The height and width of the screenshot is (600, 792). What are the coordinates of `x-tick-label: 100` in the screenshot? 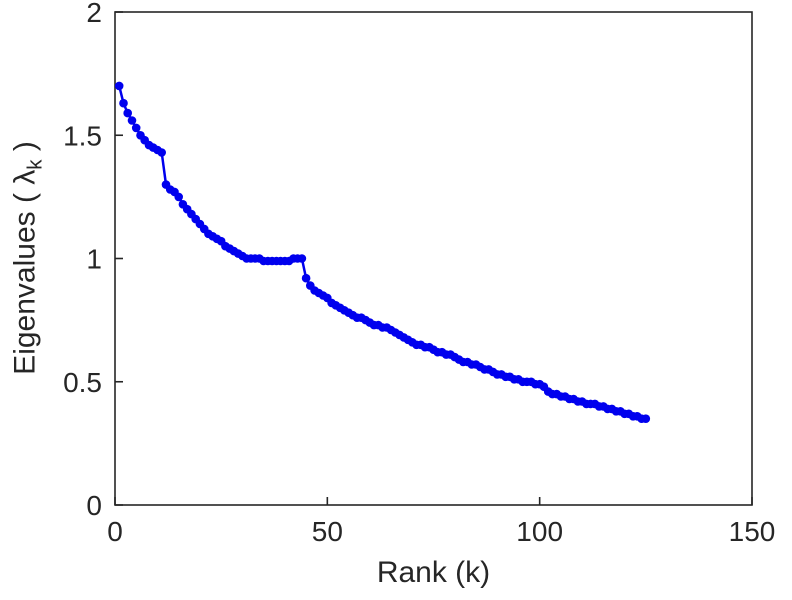 It's located at (539, 531).